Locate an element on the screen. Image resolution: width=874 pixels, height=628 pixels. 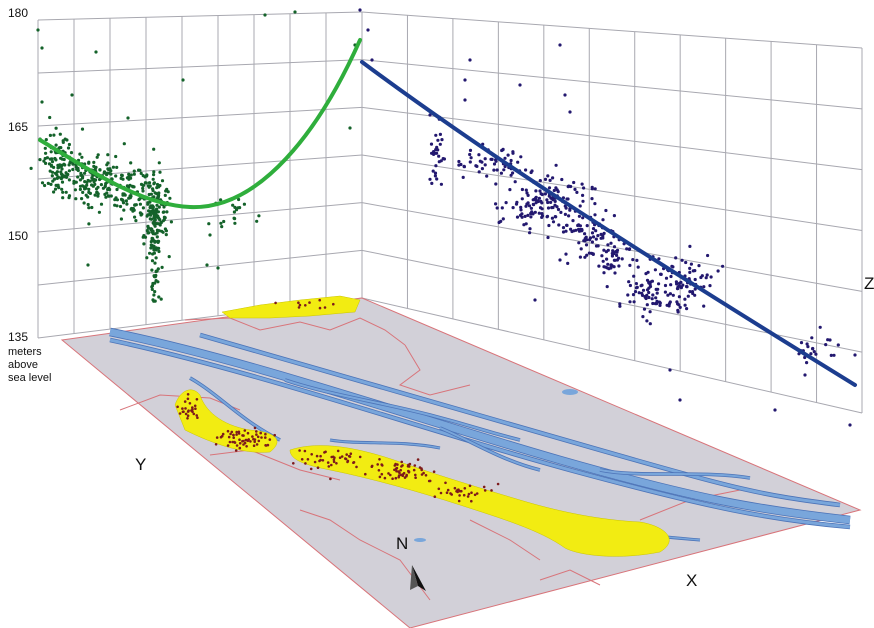
boundary-line is located at coordinates (434, 370).